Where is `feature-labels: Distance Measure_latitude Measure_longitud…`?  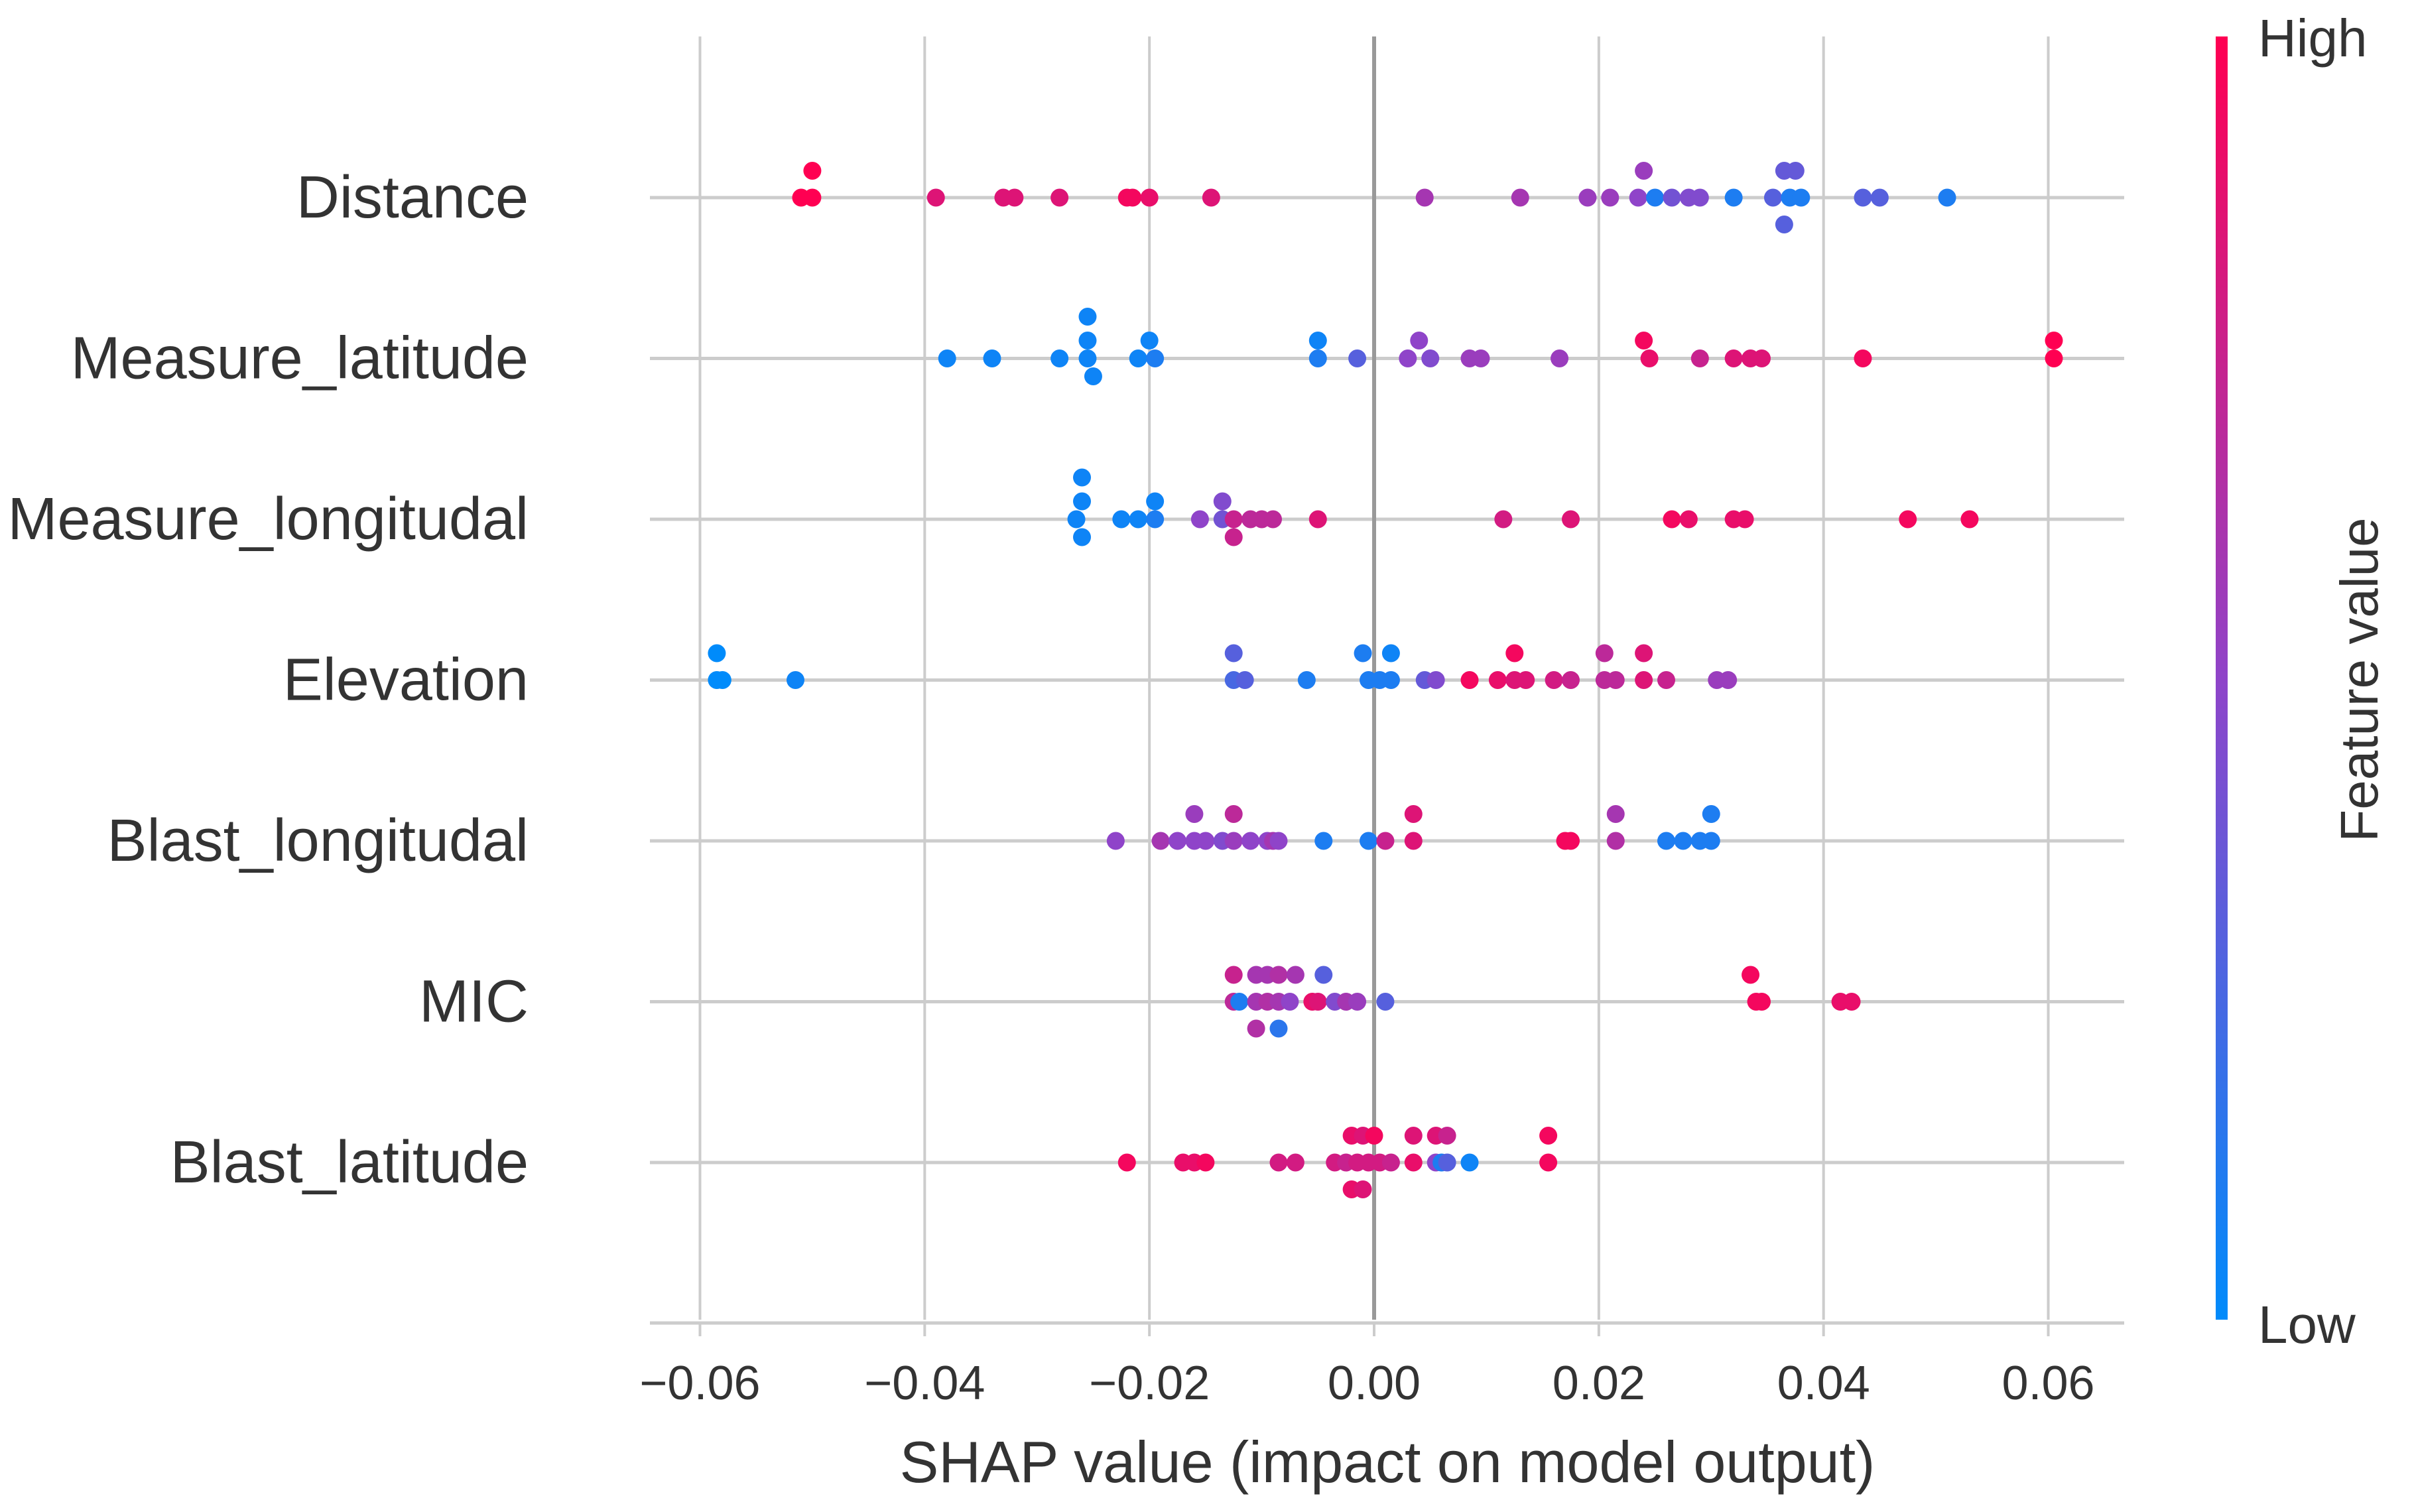
feature-labels: Distance Measure_latitude Measure_longitud… is located at coordinates (268, 680).